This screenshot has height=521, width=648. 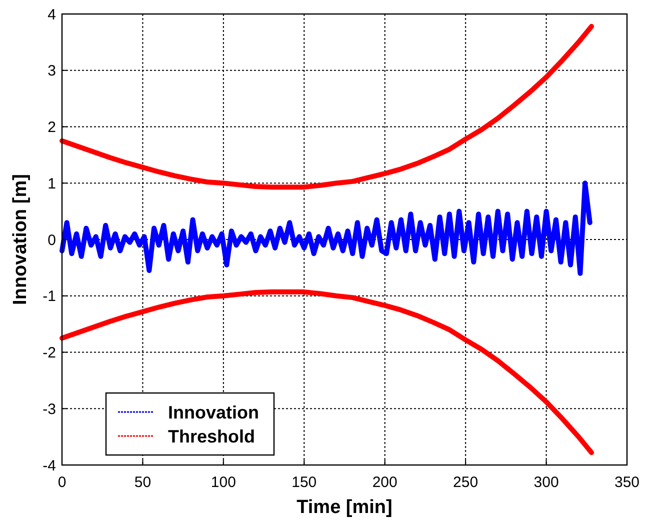 What do you see at coordinates (49, 409) in the screenshot?
I see `y-tick-label: -3` at bounding box center [49, 409].